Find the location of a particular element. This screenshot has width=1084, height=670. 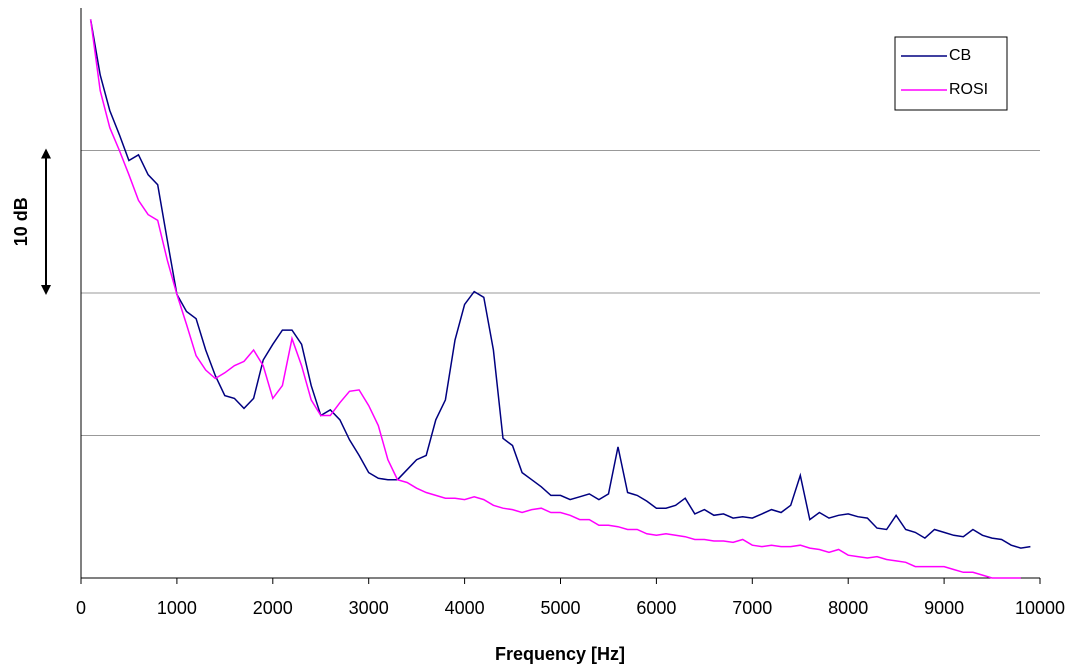

x-tick-label: 0 is located at coordinates (81, 608).